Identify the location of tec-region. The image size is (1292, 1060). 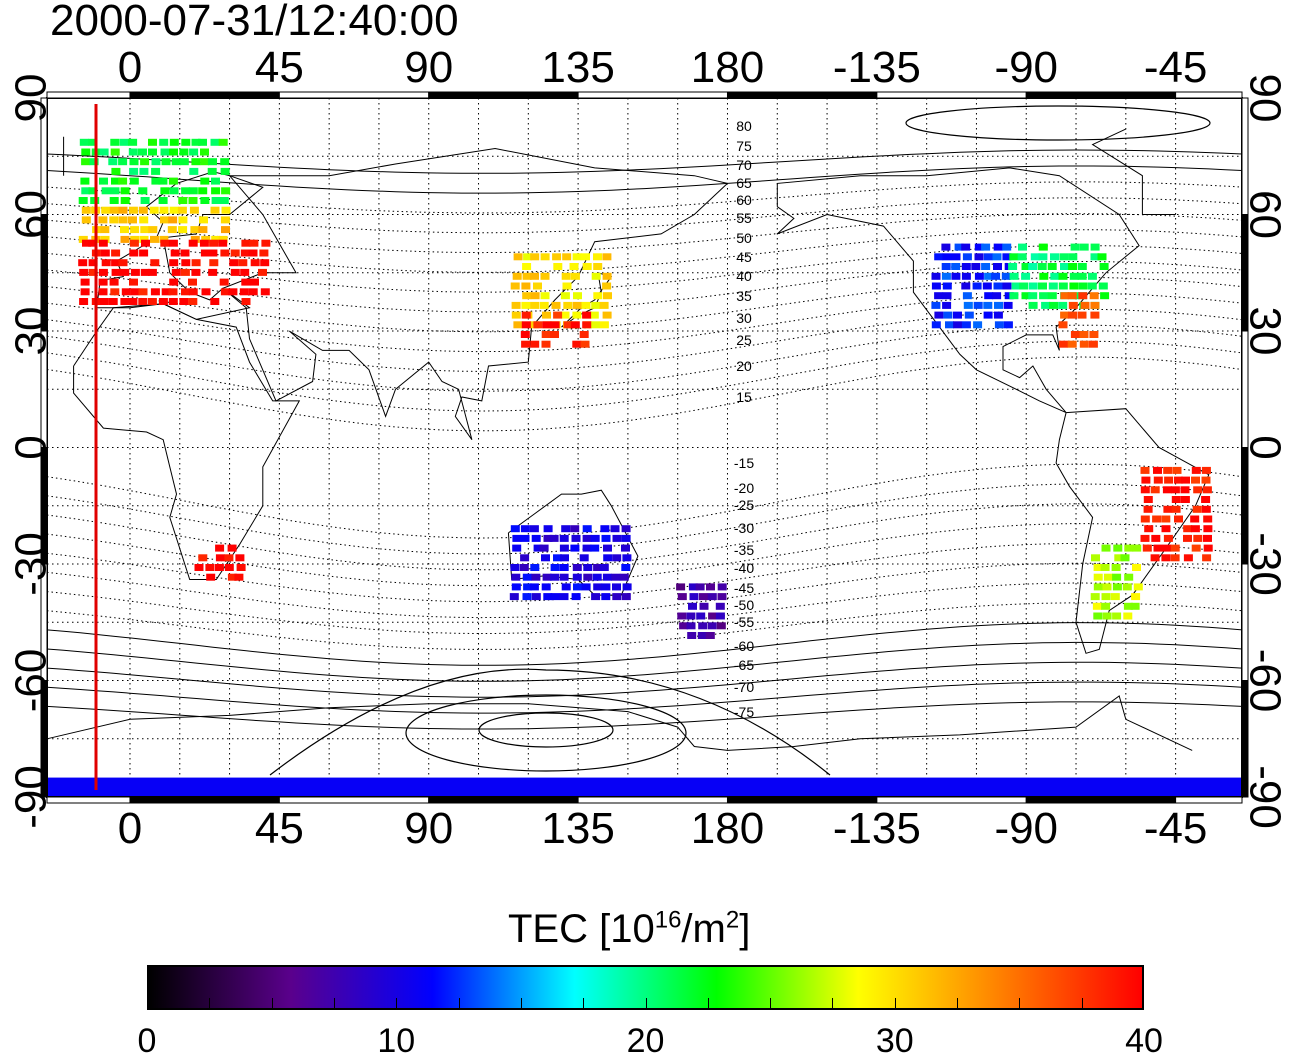
(174, 272).